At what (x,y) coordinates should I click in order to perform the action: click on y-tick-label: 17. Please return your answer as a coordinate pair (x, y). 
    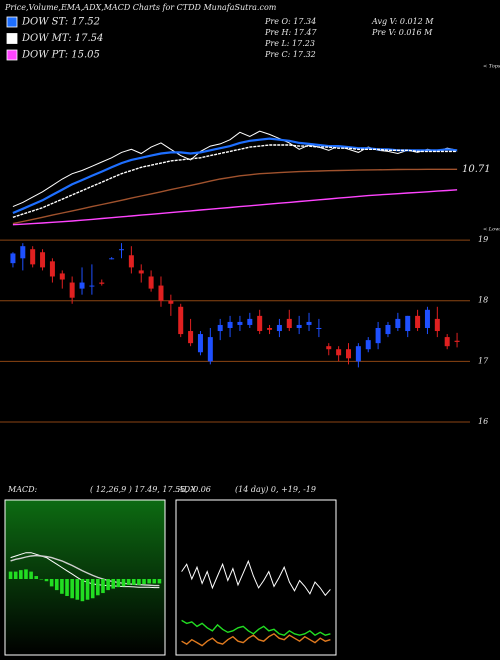
    Looking at the image, I should click on (483, 360).